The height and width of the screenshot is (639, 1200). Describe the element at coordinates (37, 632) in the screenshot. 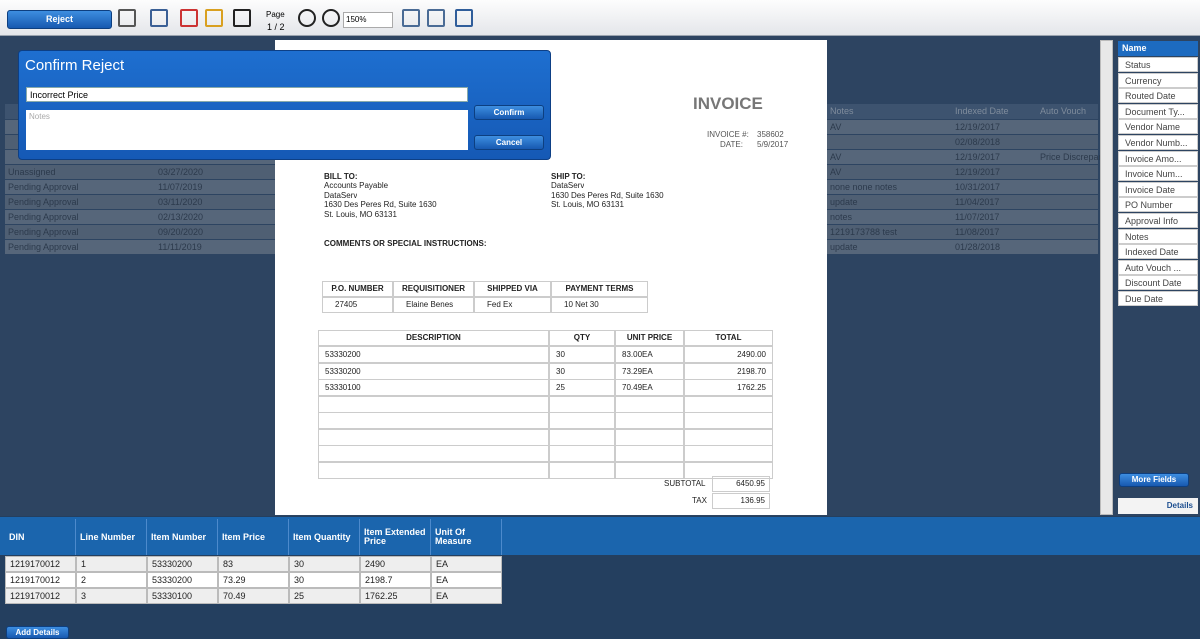

I see `add-details-button: Add Details` at that location.